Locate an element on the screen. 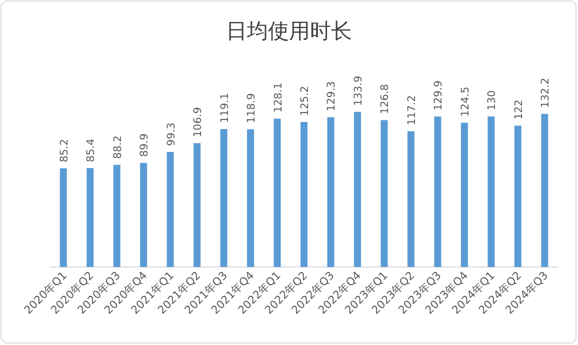 Image resolution: width=578 pixels, height=345 pixels. data-label: 130 is located at coordinates (492, 100).